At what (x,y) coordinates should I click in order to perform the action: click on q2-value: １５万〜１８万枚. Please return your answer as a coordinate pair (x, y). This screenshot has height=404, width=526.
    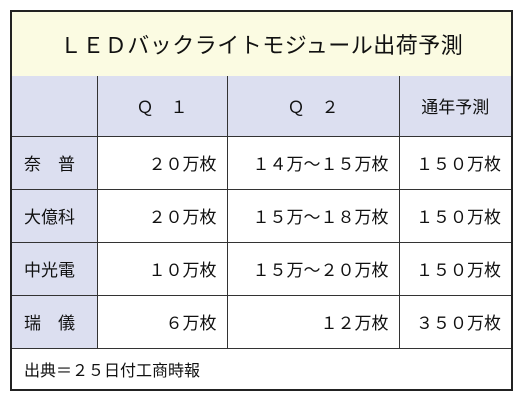
    Looking at the image, I should click on (313, 215).